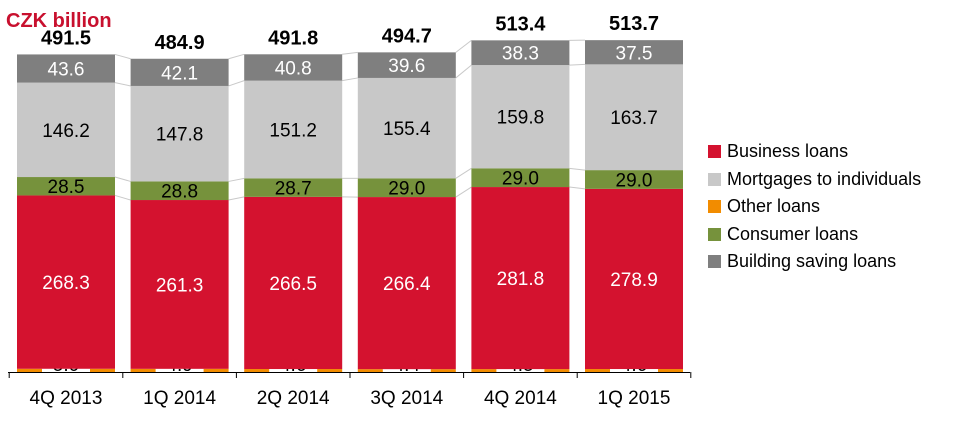 This screenshot has width=976, height=425. I want to click on value-label-consumer-loans: 28.5, so click(66, 187).